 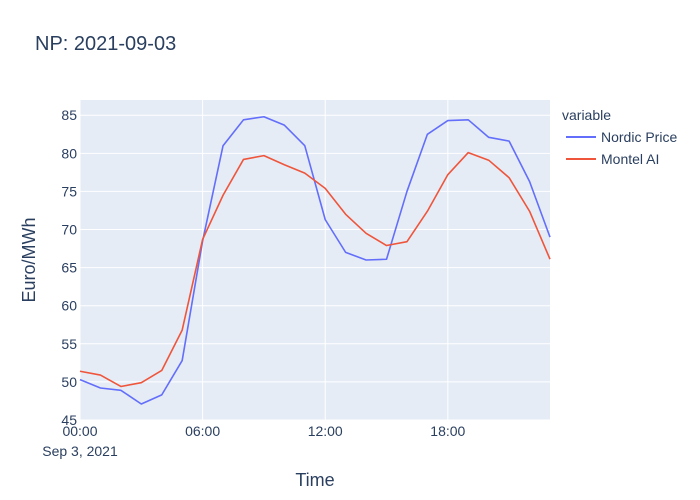 What do you see at coordinates (639, 137) in the screenshot?
I see `legend-label-nordic-price: Nordic Price` at bounding box center [639, 137].